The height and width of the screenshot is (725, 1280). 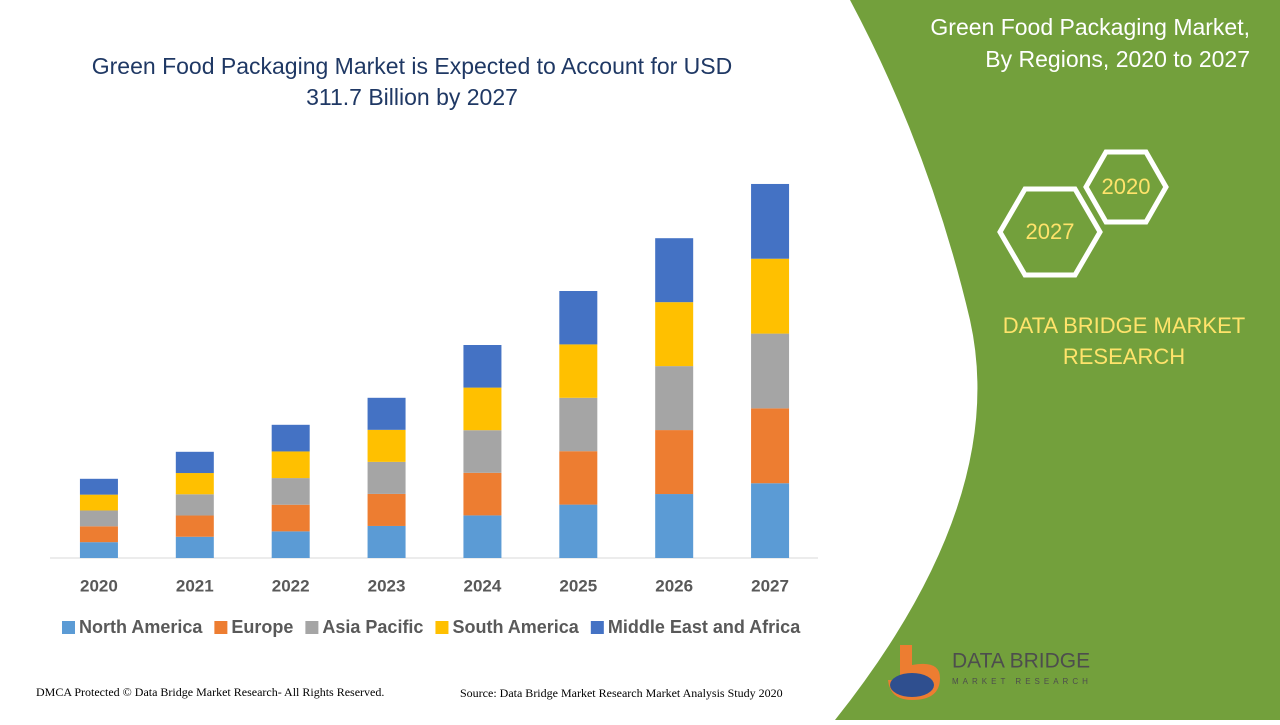 I want to click on x-tick-label: 2024, so click(x=483, y=585).